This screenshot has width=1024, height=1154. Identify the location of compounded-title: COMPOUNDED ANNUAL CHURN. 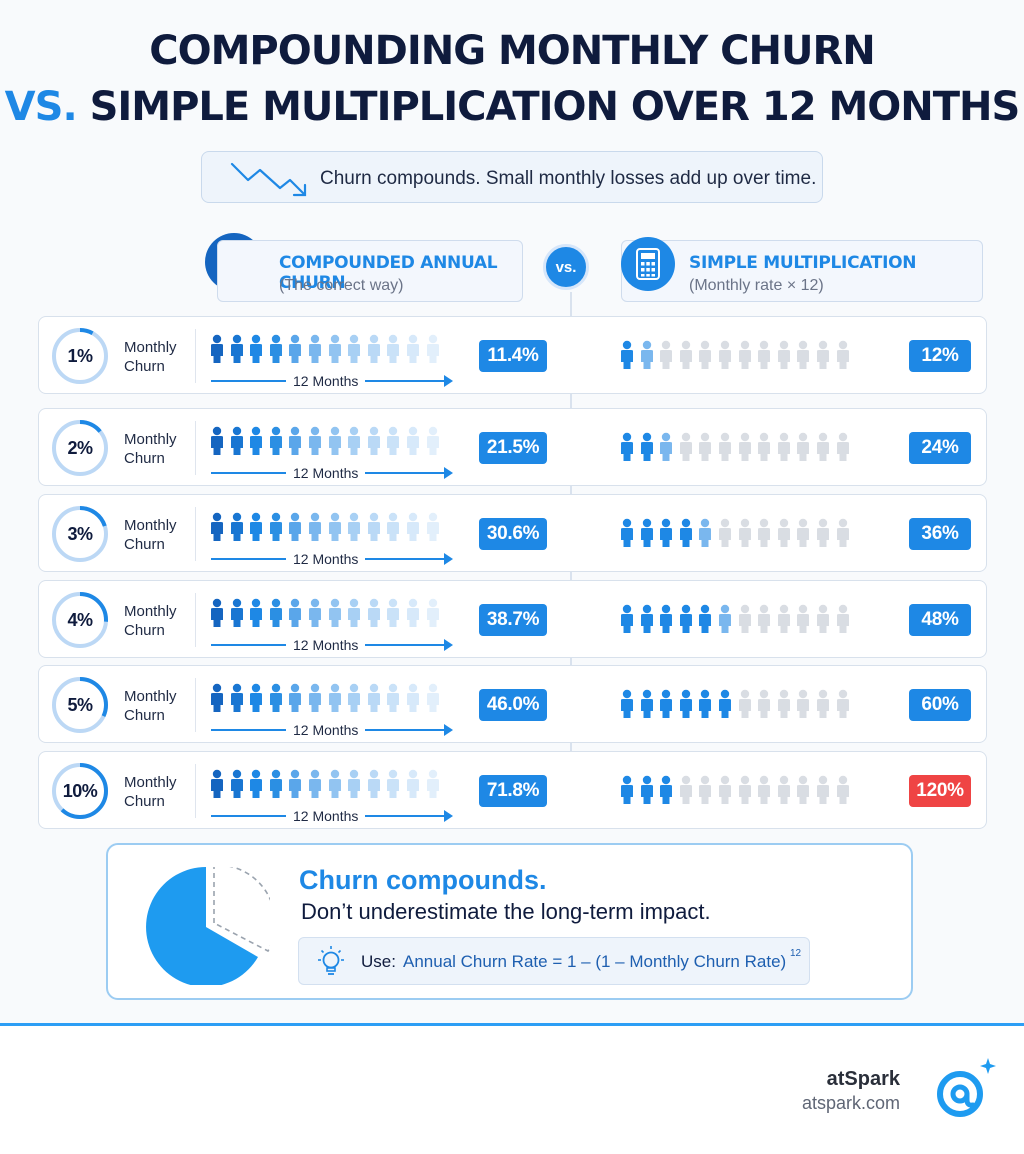
(388, 273).